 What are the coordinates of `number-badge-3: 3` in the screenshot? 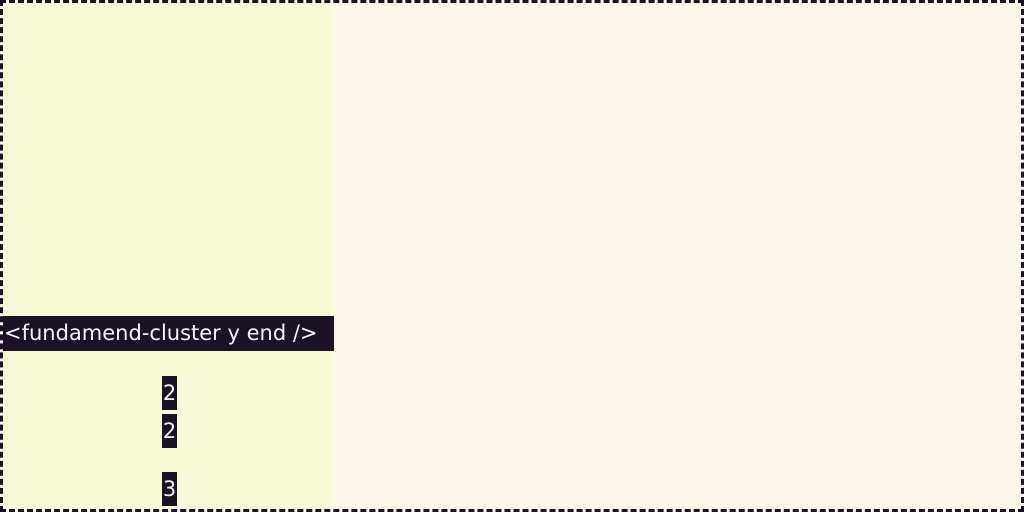 It's located at (169, 489).